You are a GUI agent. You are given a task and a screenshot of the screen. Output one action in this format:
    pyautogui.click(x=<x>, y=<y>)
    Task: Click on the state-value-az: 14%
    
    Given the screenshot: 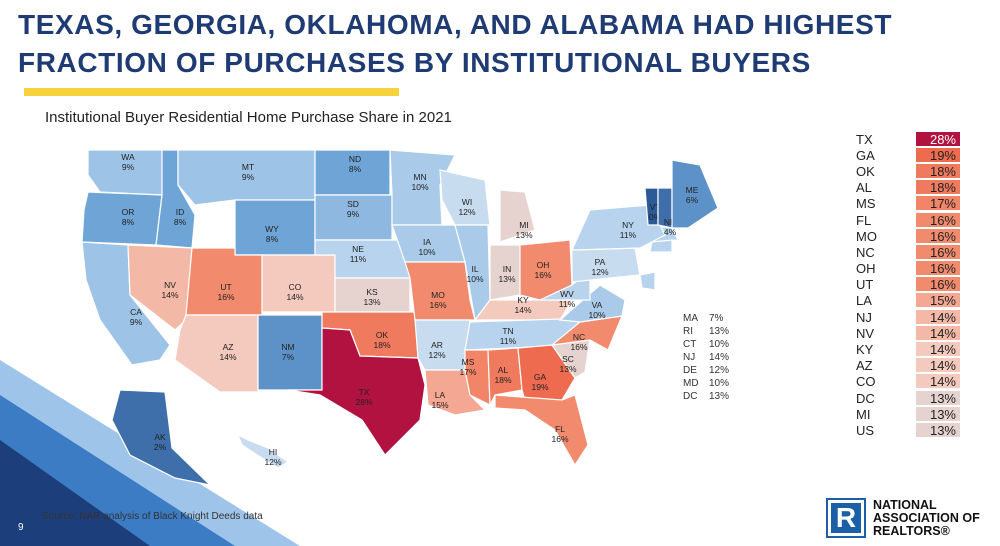 What is the action you would take?
    pyautogui.click(x=227, y=357)
    